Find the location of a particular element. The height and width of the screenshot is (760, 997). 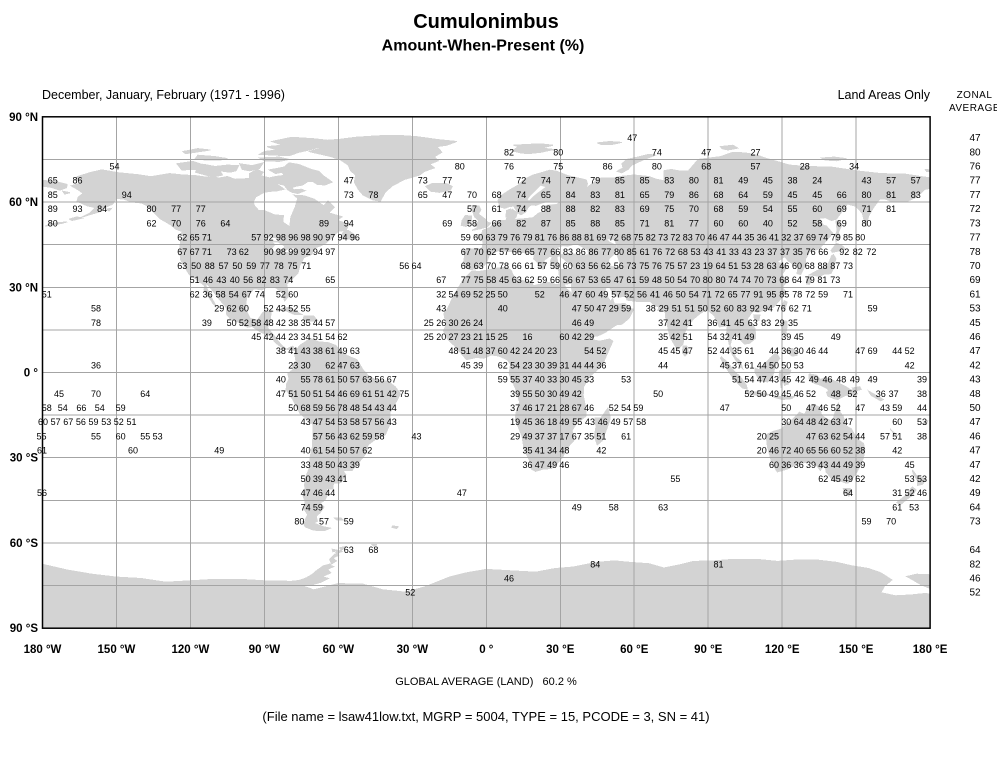

cell-value: 69 is located at coordinates (645, 209).